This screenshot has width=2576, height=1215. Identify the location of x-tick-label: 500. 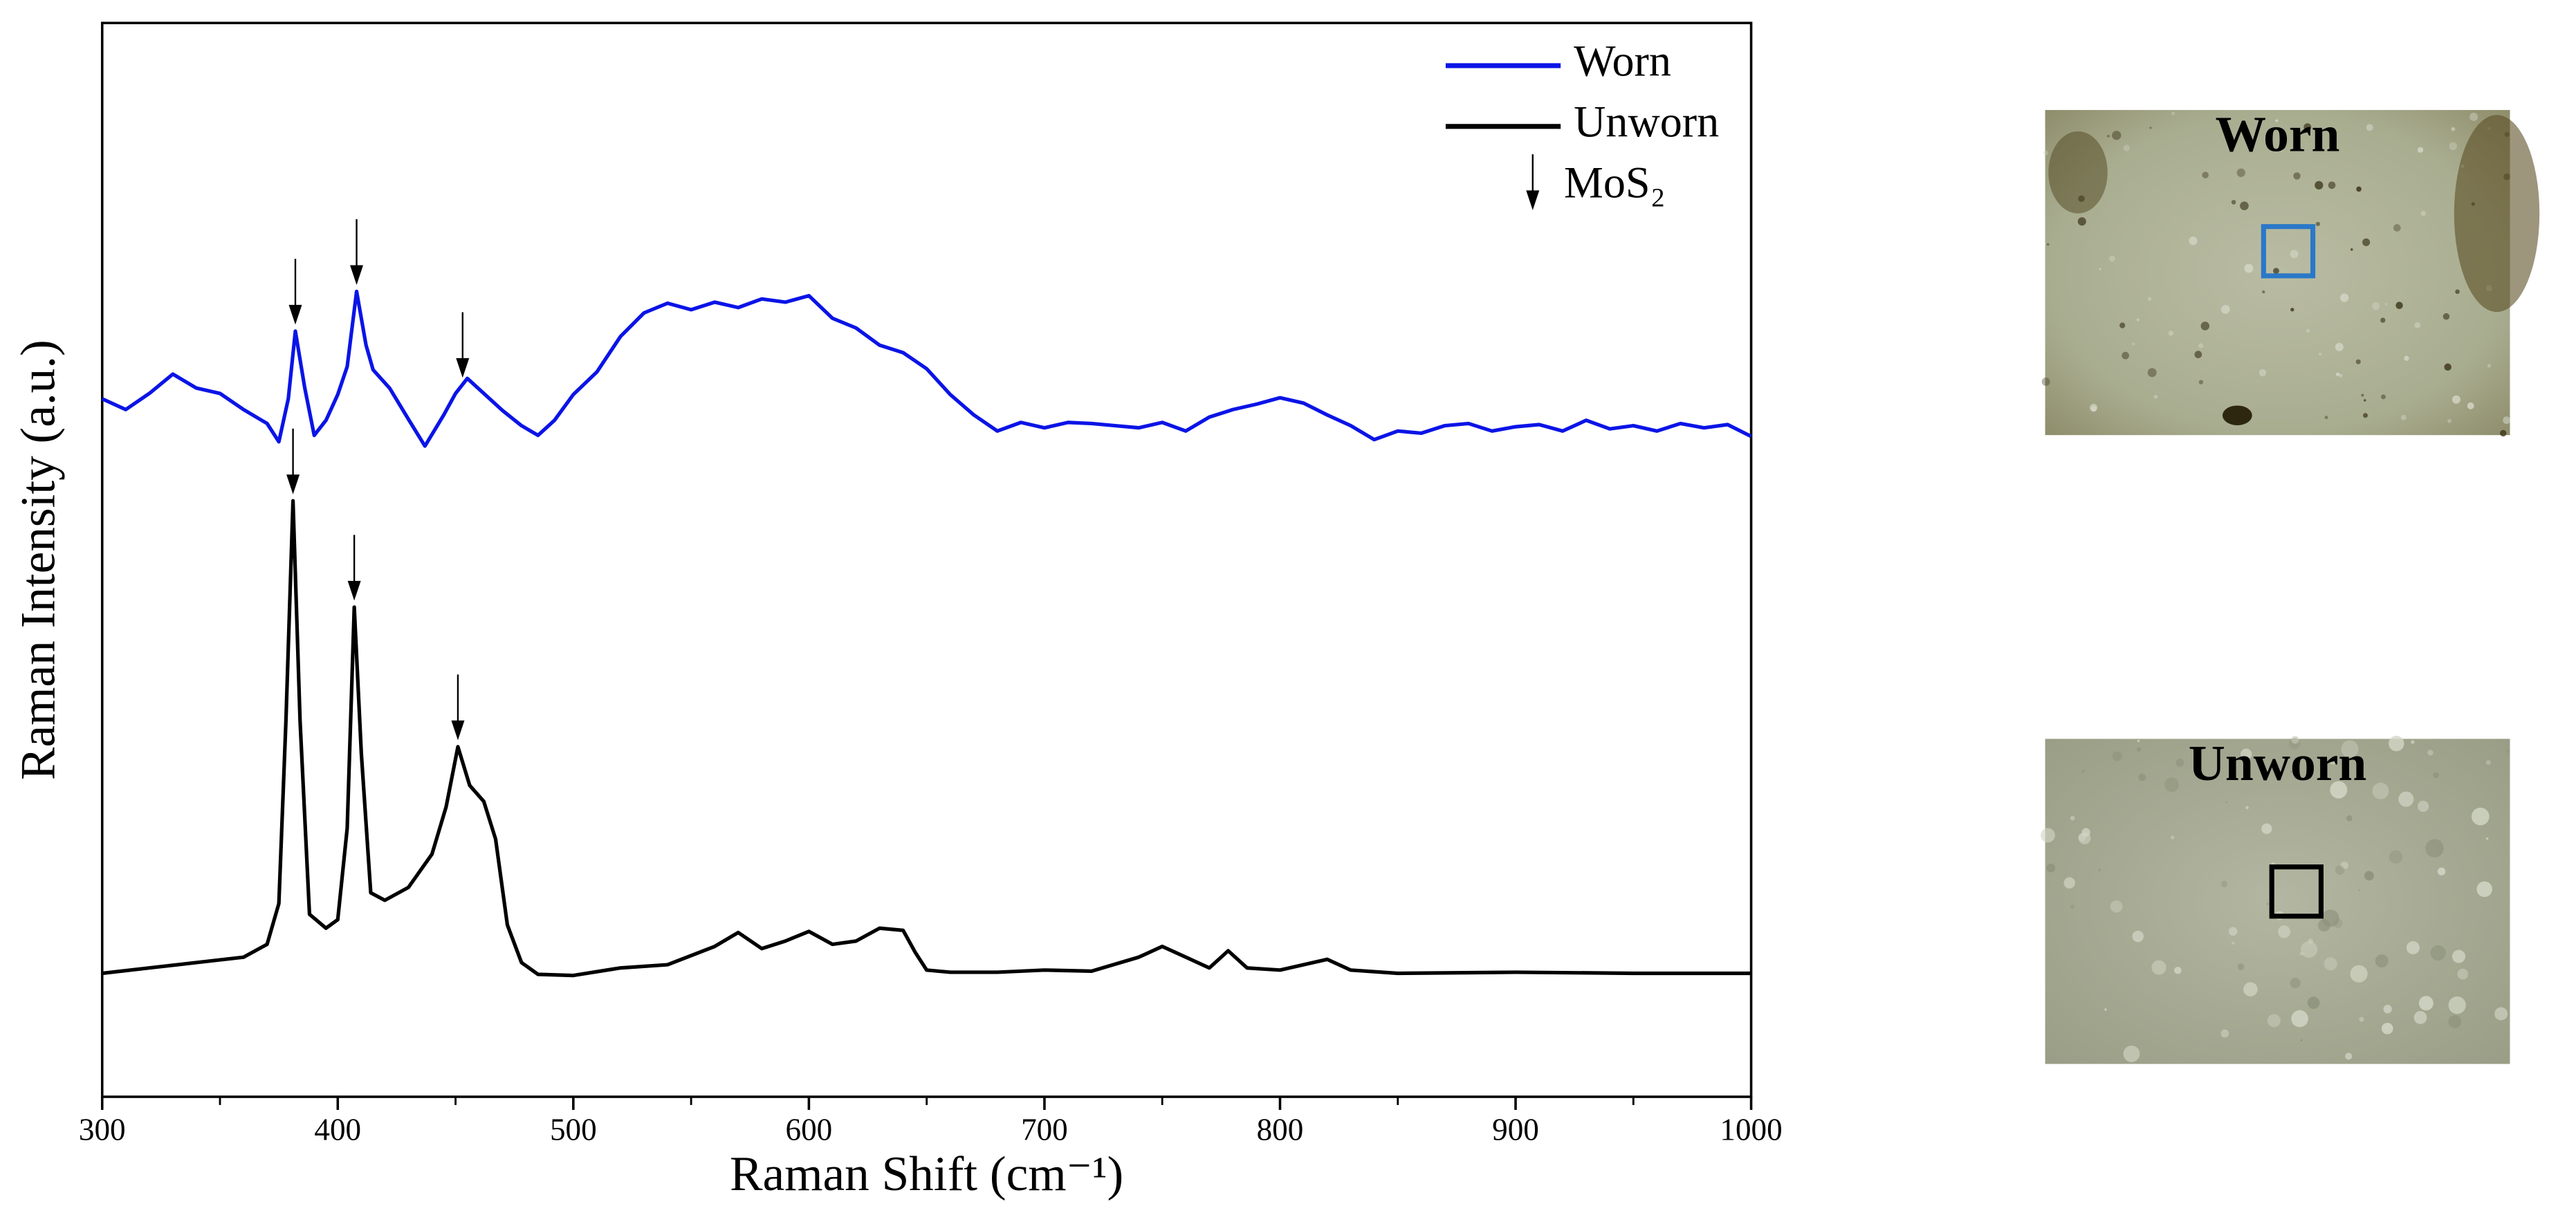
(573, 1130).